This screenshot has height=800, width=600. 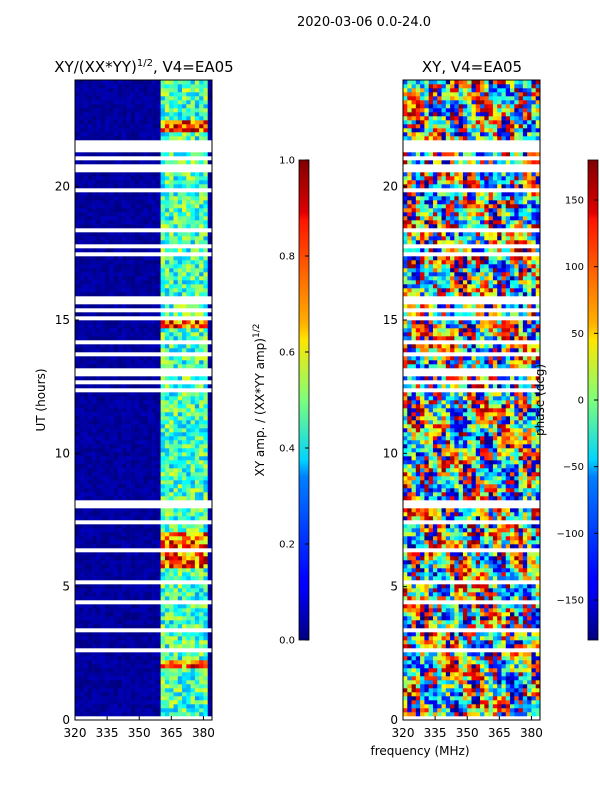 What do you see at coordinates (304, 400) in the screenshot?
I see `amplitude-colorbar-gradient` at bounding box center [304, 400].